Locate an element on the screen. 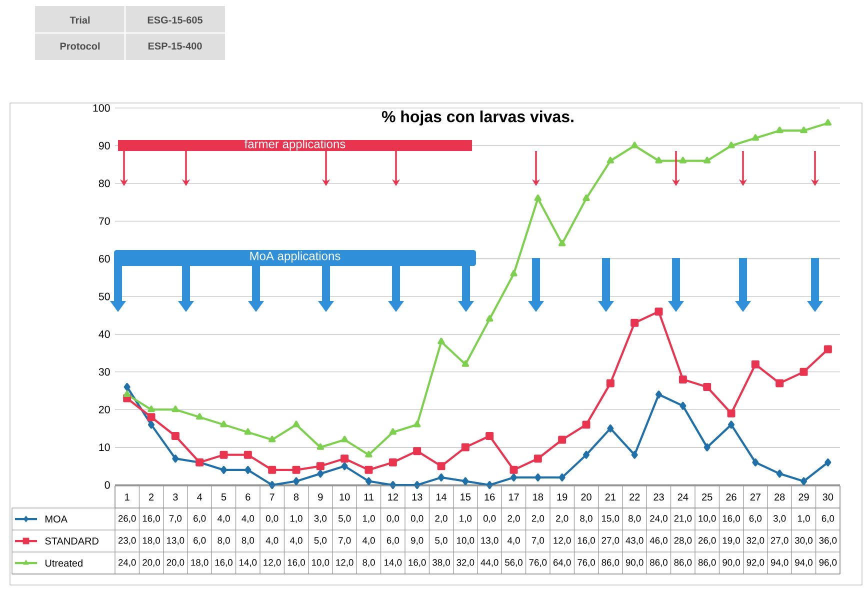  data-label: 15,0 is located at coordinates (611, 519).